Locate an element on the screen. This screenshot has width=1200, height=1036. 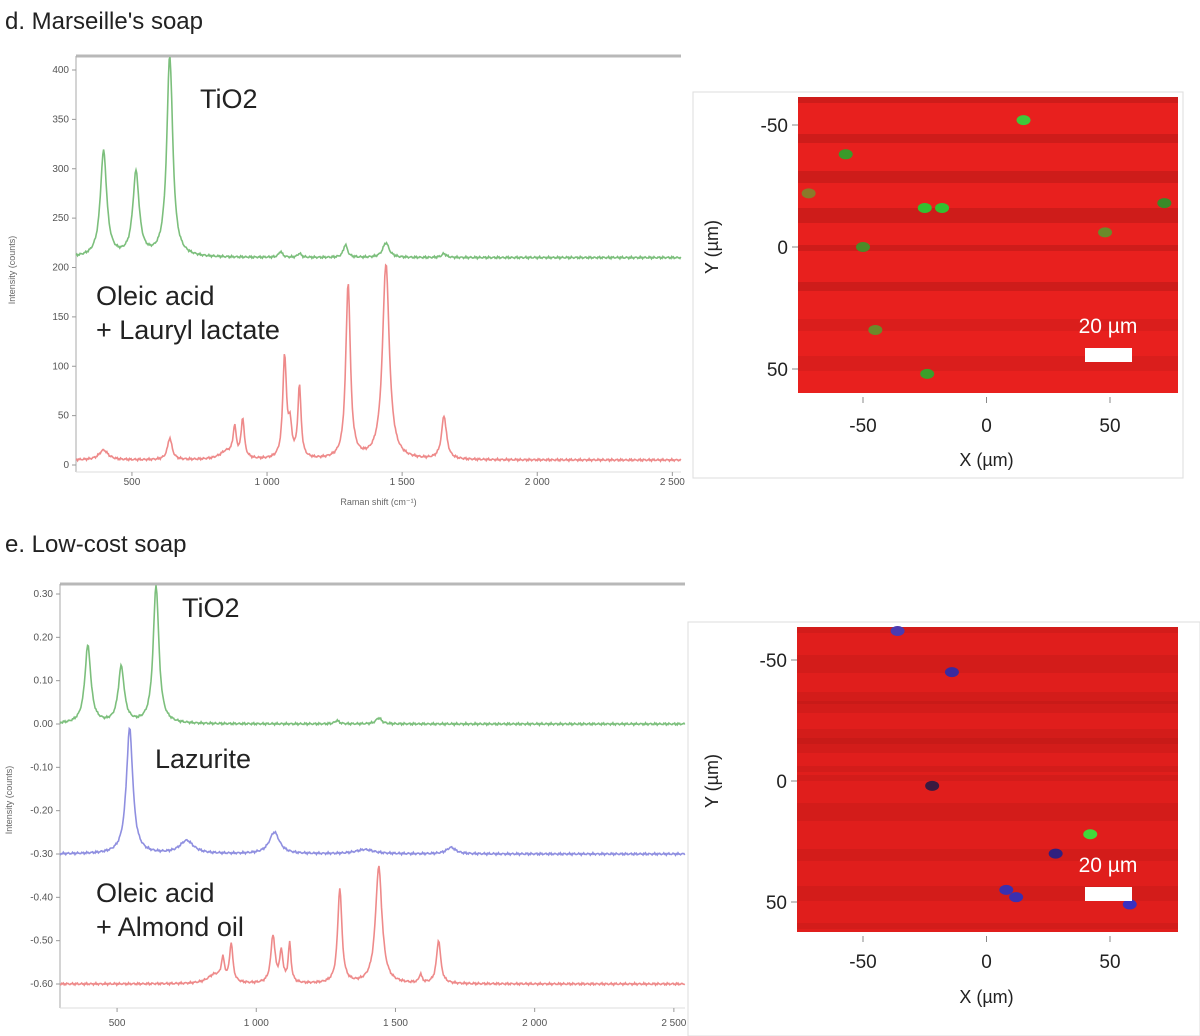
panel-d-title: d. Marseille's soap is located at coordinates (104, 21).